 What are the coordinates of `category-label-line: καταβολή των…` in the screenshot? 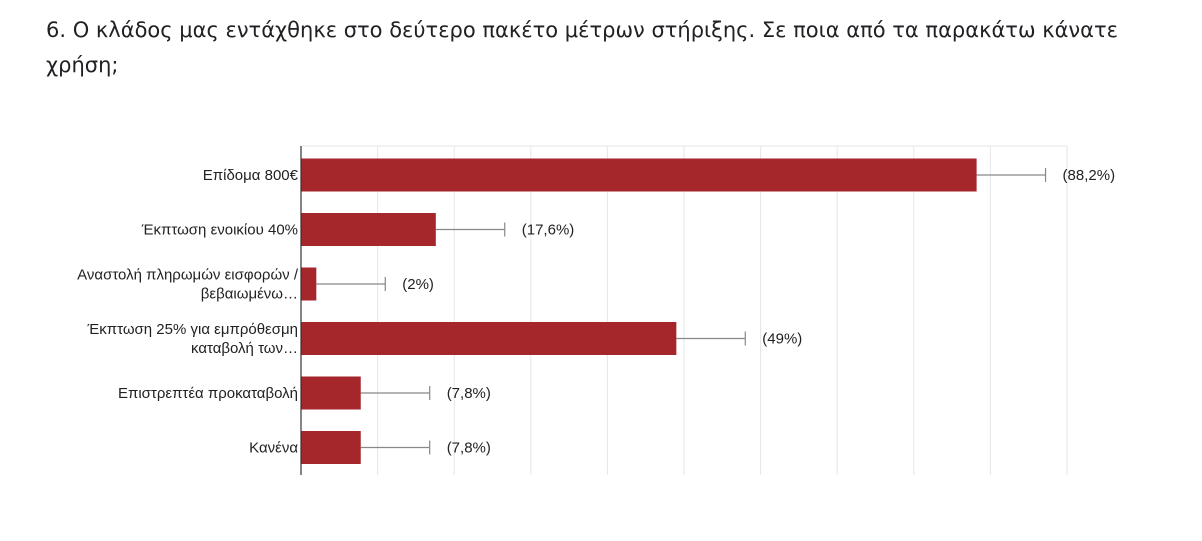 It's located at (244, 348).